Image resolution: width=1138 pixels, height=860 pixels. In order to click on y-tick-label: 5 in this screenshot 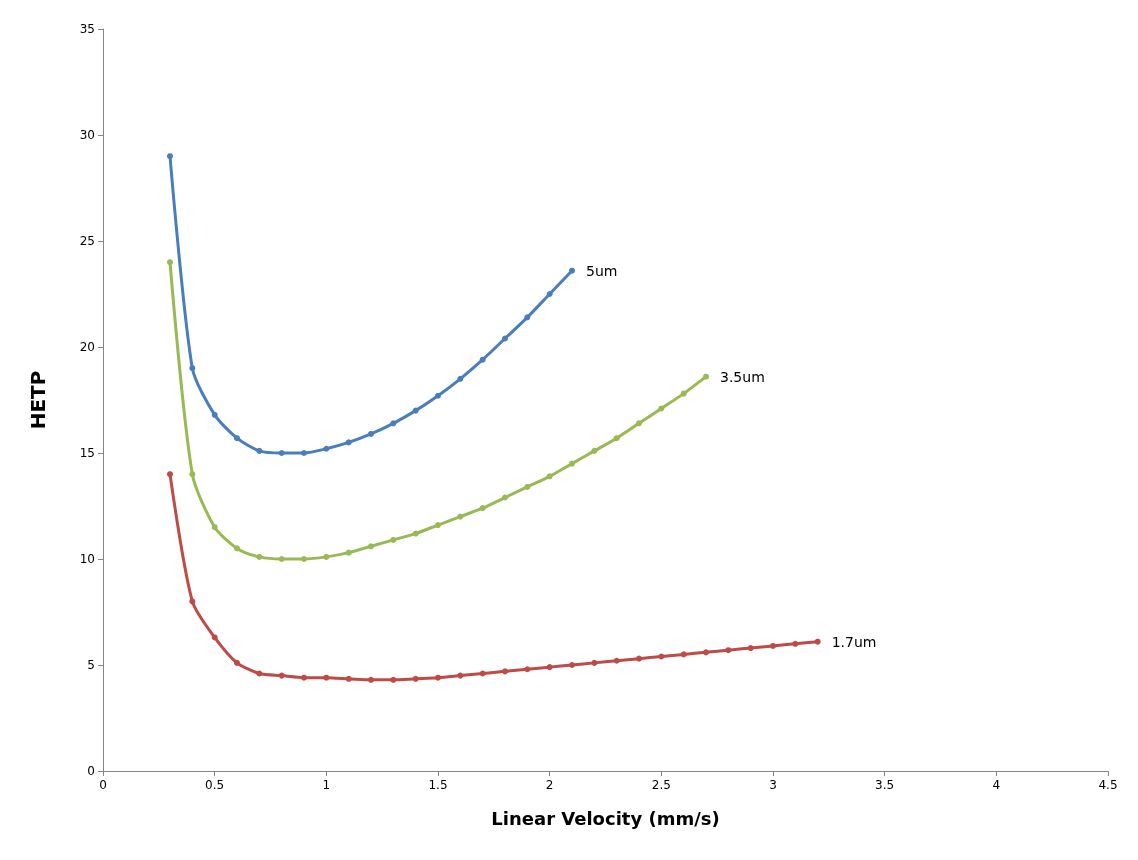, I will do `click(91, 665)`.